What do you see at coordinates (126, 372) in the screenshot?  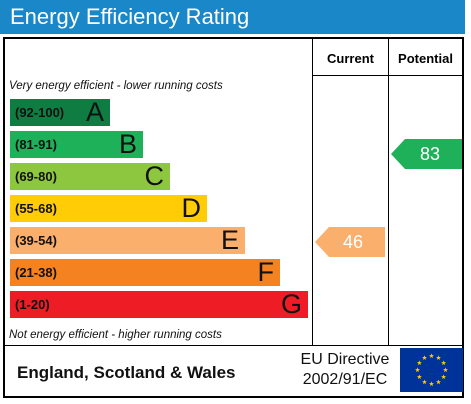 I see `region-label: England, Scotland & Wales` at bounding box center [126, 372].